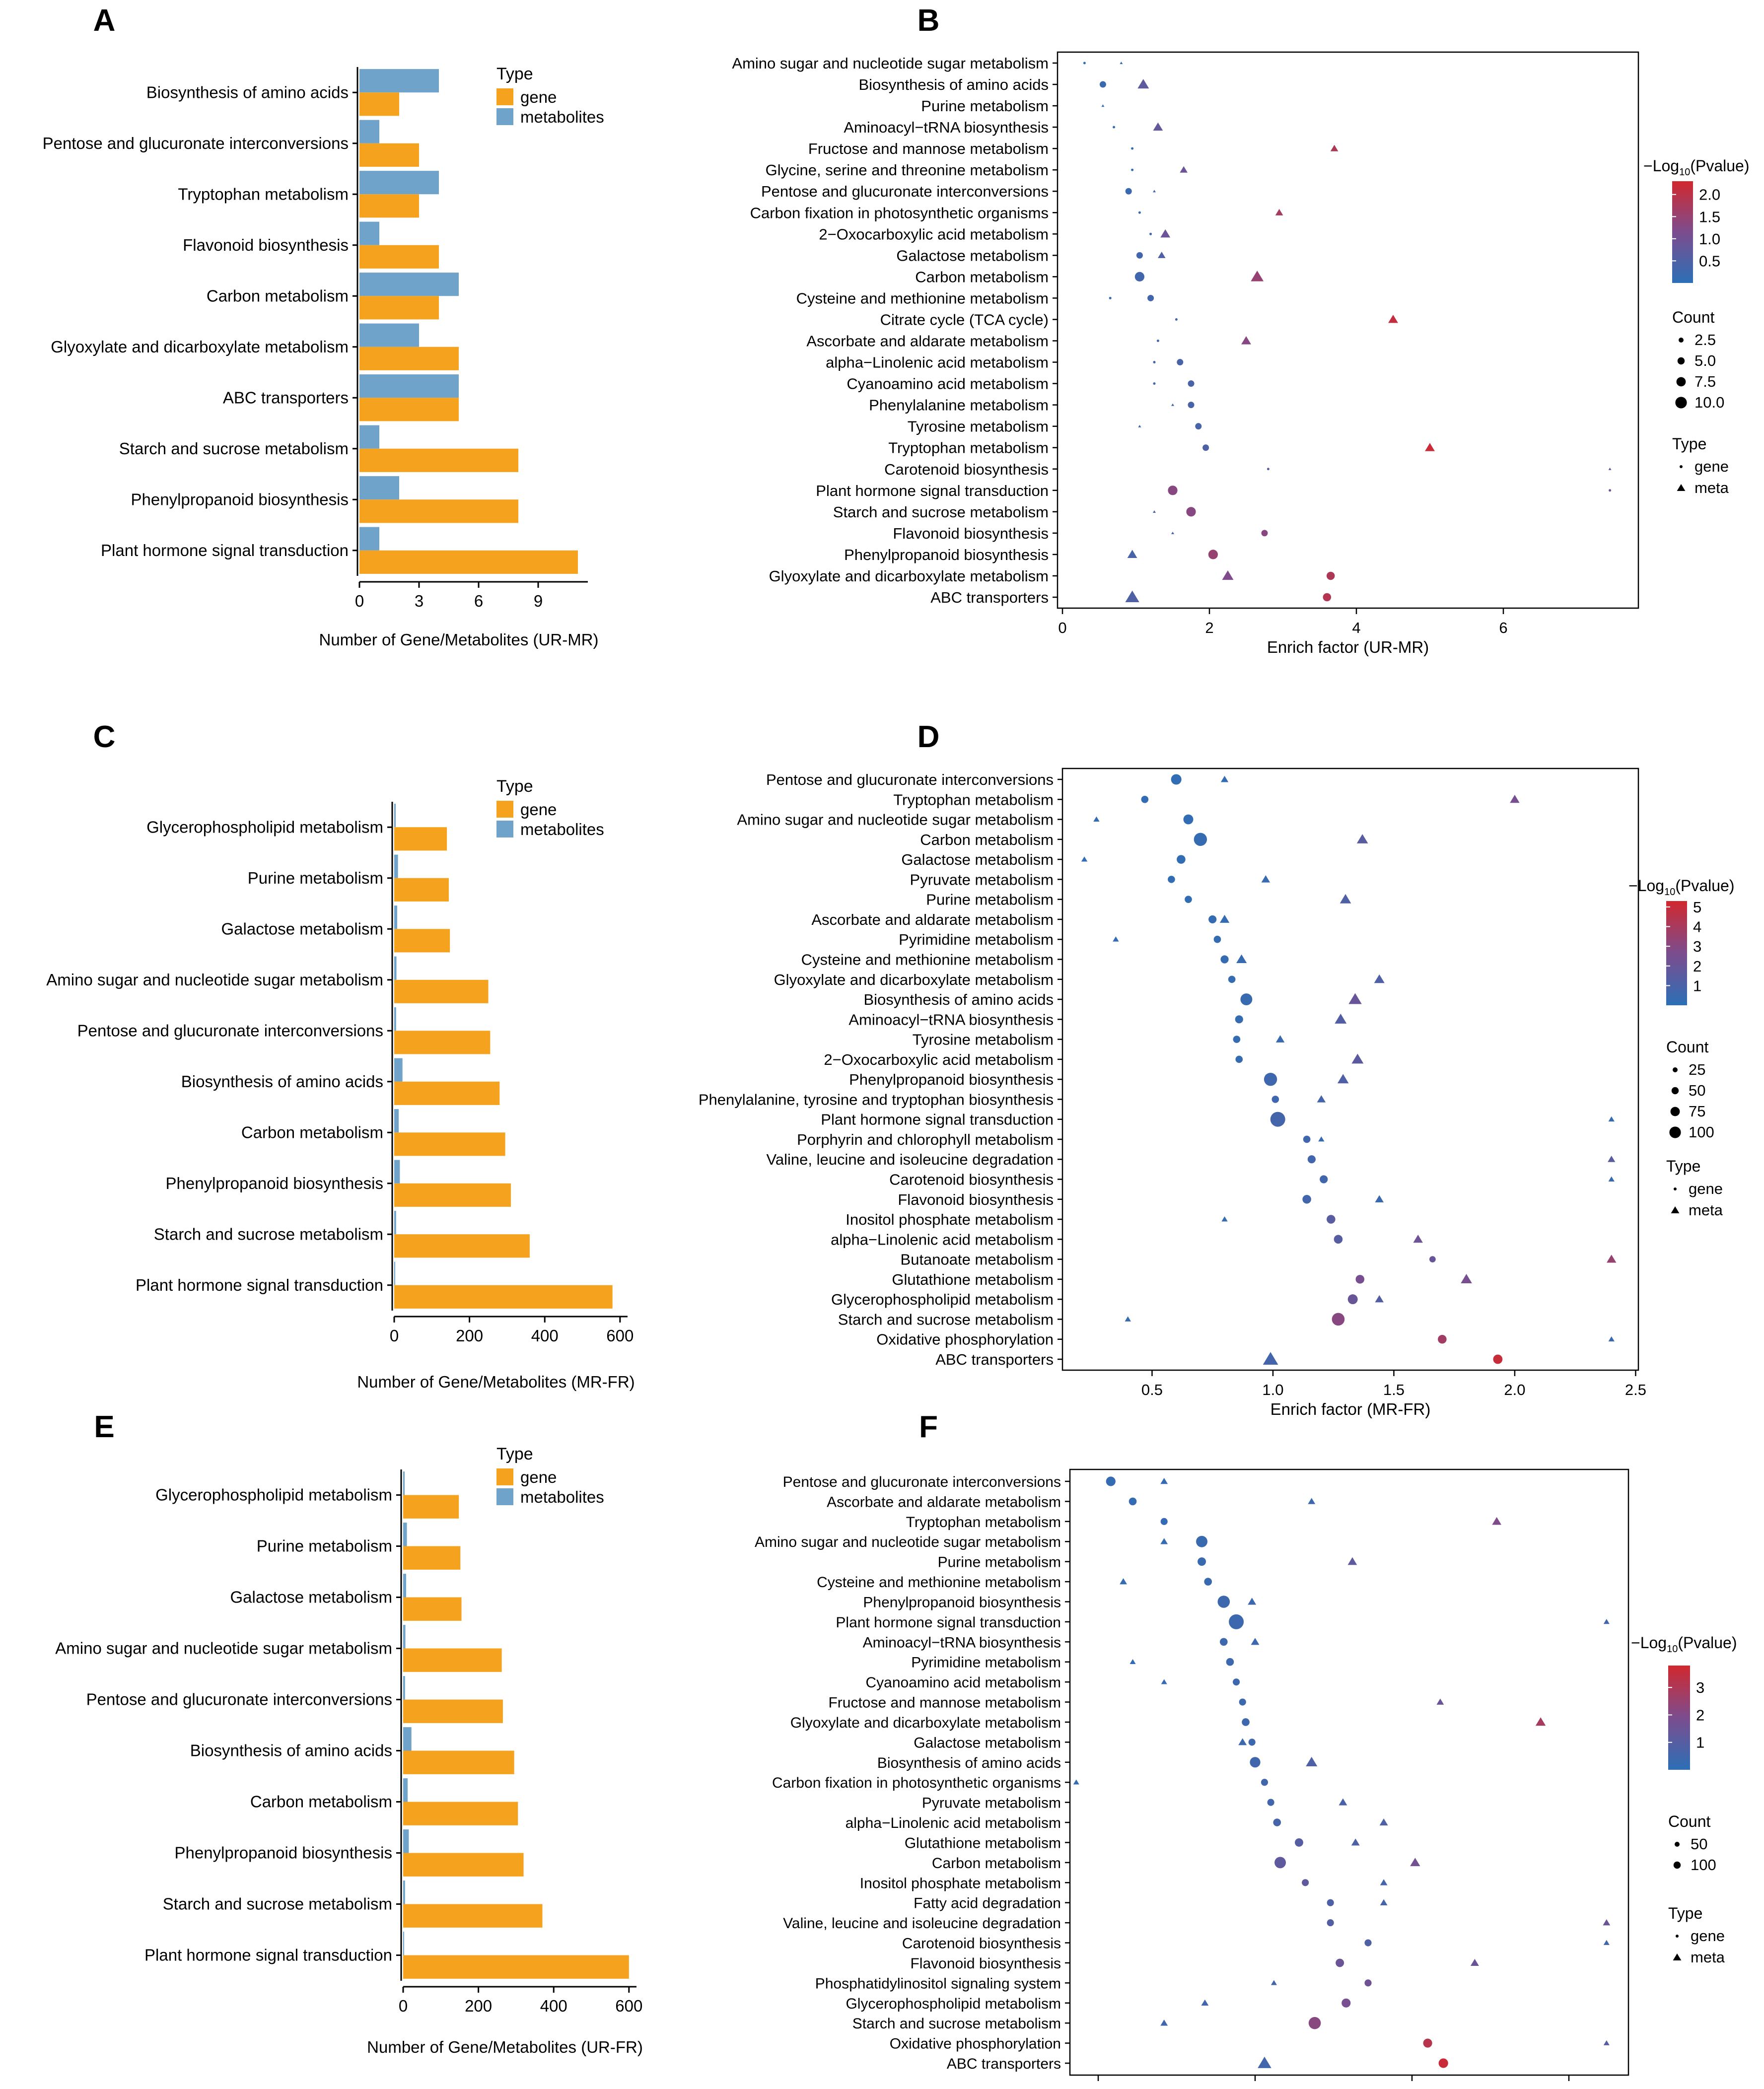 Image resolution: width=1764 pixels, height=2089 pixels. Describe the element at coordinates (977, 1259) in the screenshot. I see `category-label: Butanoate metabolism` at that location.